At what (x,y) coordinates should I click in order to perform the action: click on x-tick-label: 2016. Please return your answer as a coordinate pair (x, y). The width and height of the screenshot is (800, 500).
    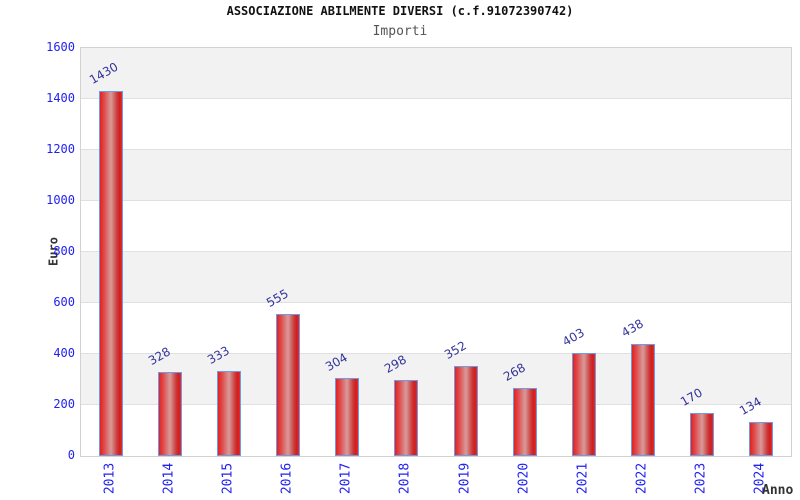
    Looking at the image, I should click on (287, 478).